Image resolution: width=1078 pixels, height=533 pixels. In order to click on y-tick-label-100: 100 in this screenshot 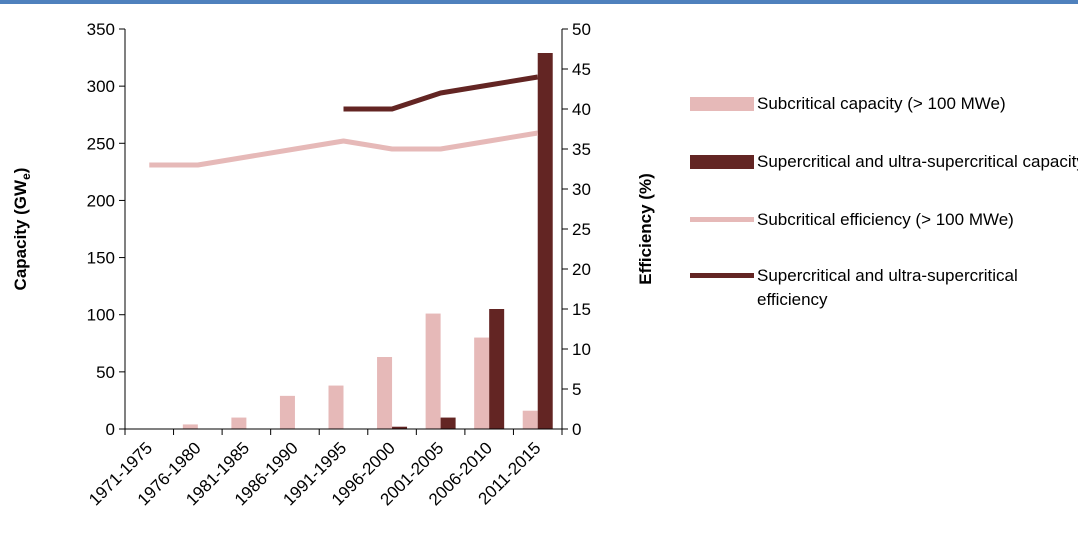, I will do `click(101, 315)`.